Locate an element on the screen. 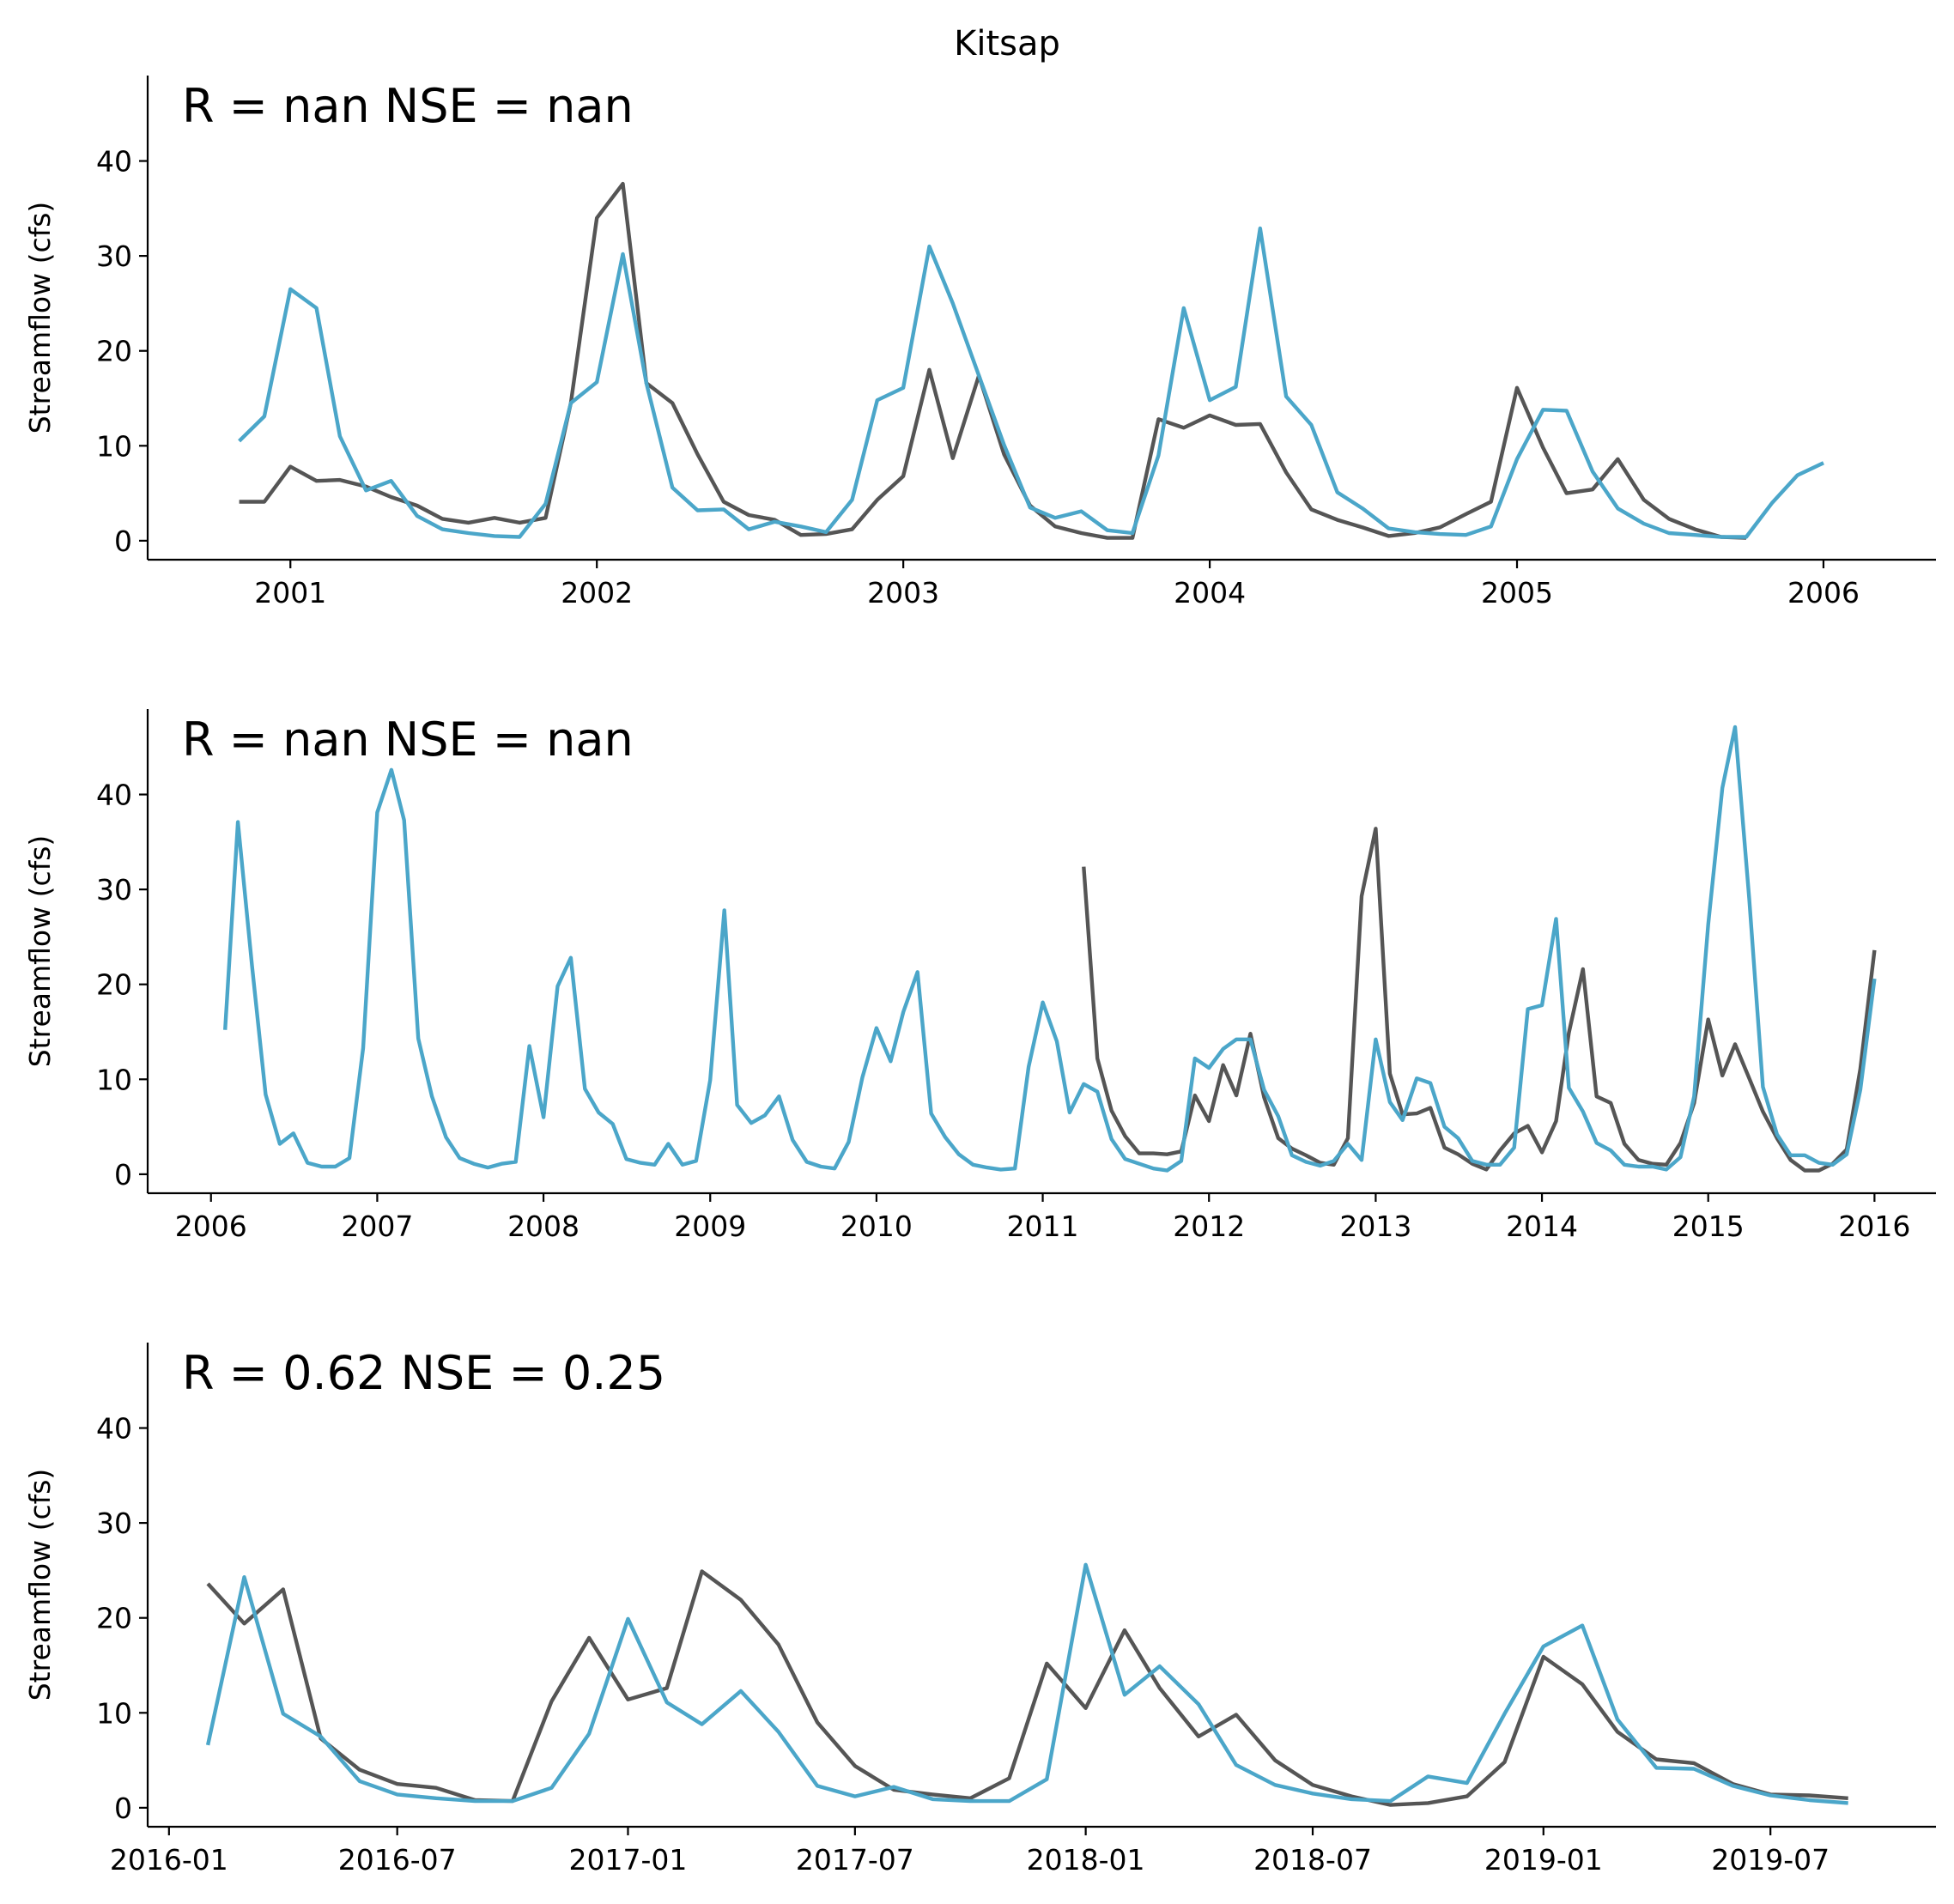  x-tick-label: 2007 is located at coordinates (377, 1227).